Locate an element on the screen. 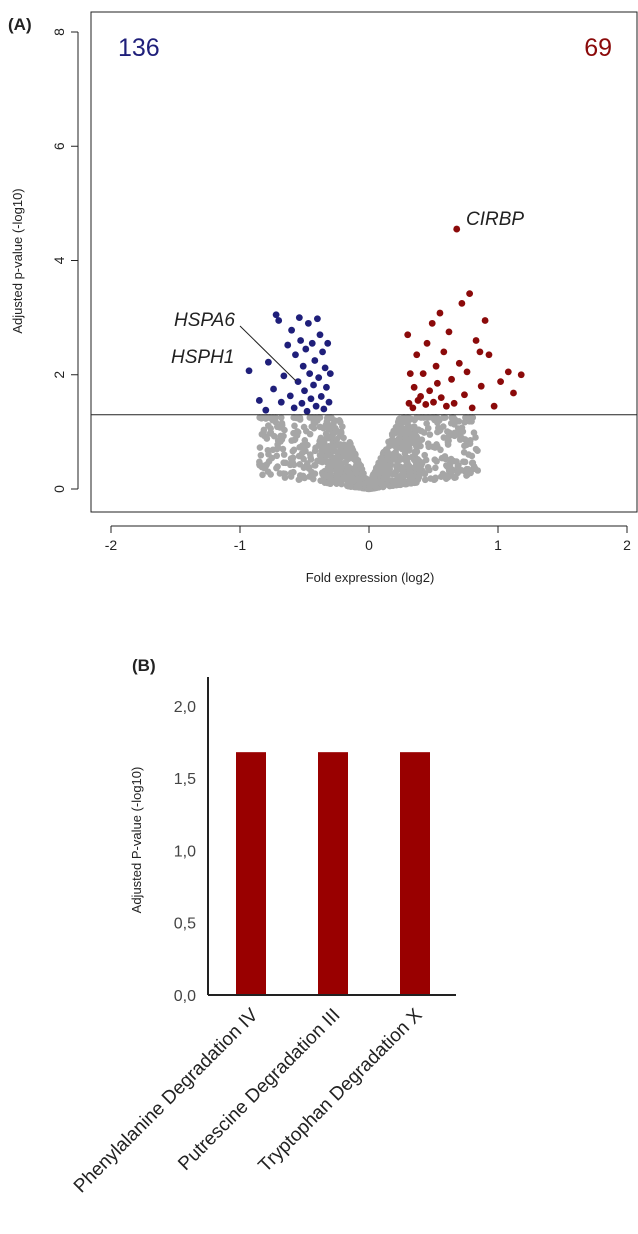 The image size is (638, 1234). x-tick-label: 0 is located at coordinates (369, 545).